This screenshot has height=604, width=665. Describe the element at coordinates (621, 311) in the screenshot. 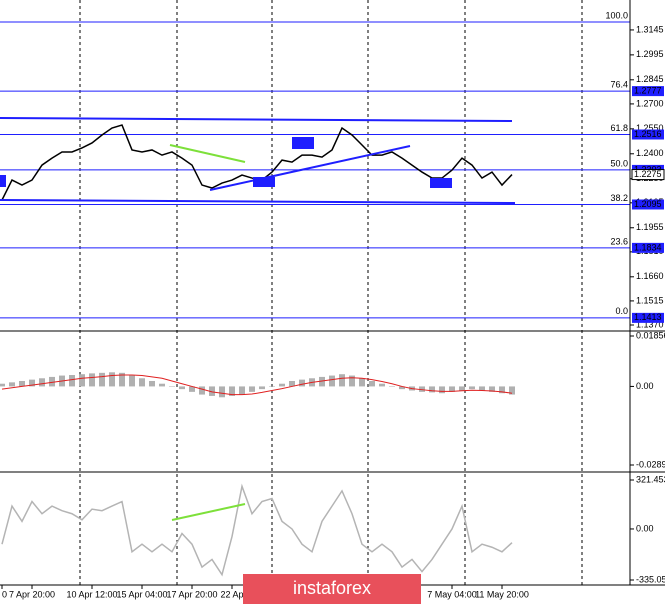

I see `fib-label: 0.0` at that location.